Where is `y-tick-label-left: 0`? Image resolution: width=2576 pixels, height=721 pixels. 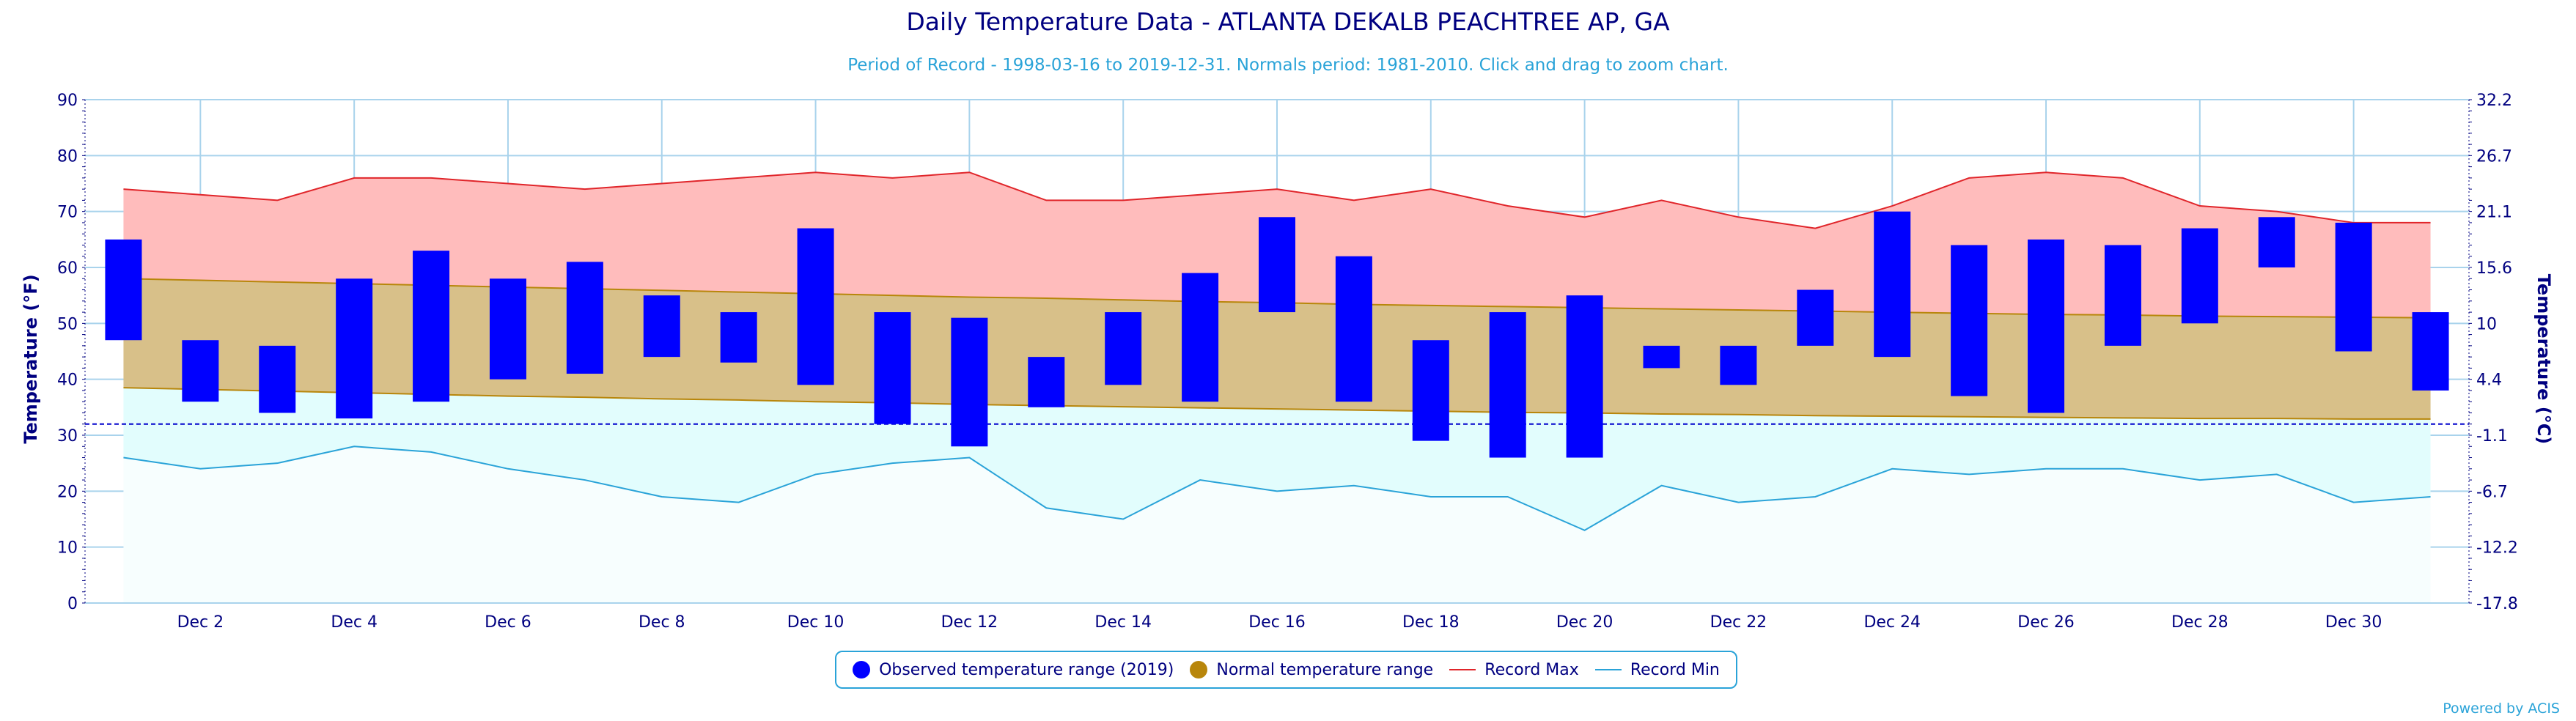 y-tick-label-left: 0 is located at coordinates (72, 604).